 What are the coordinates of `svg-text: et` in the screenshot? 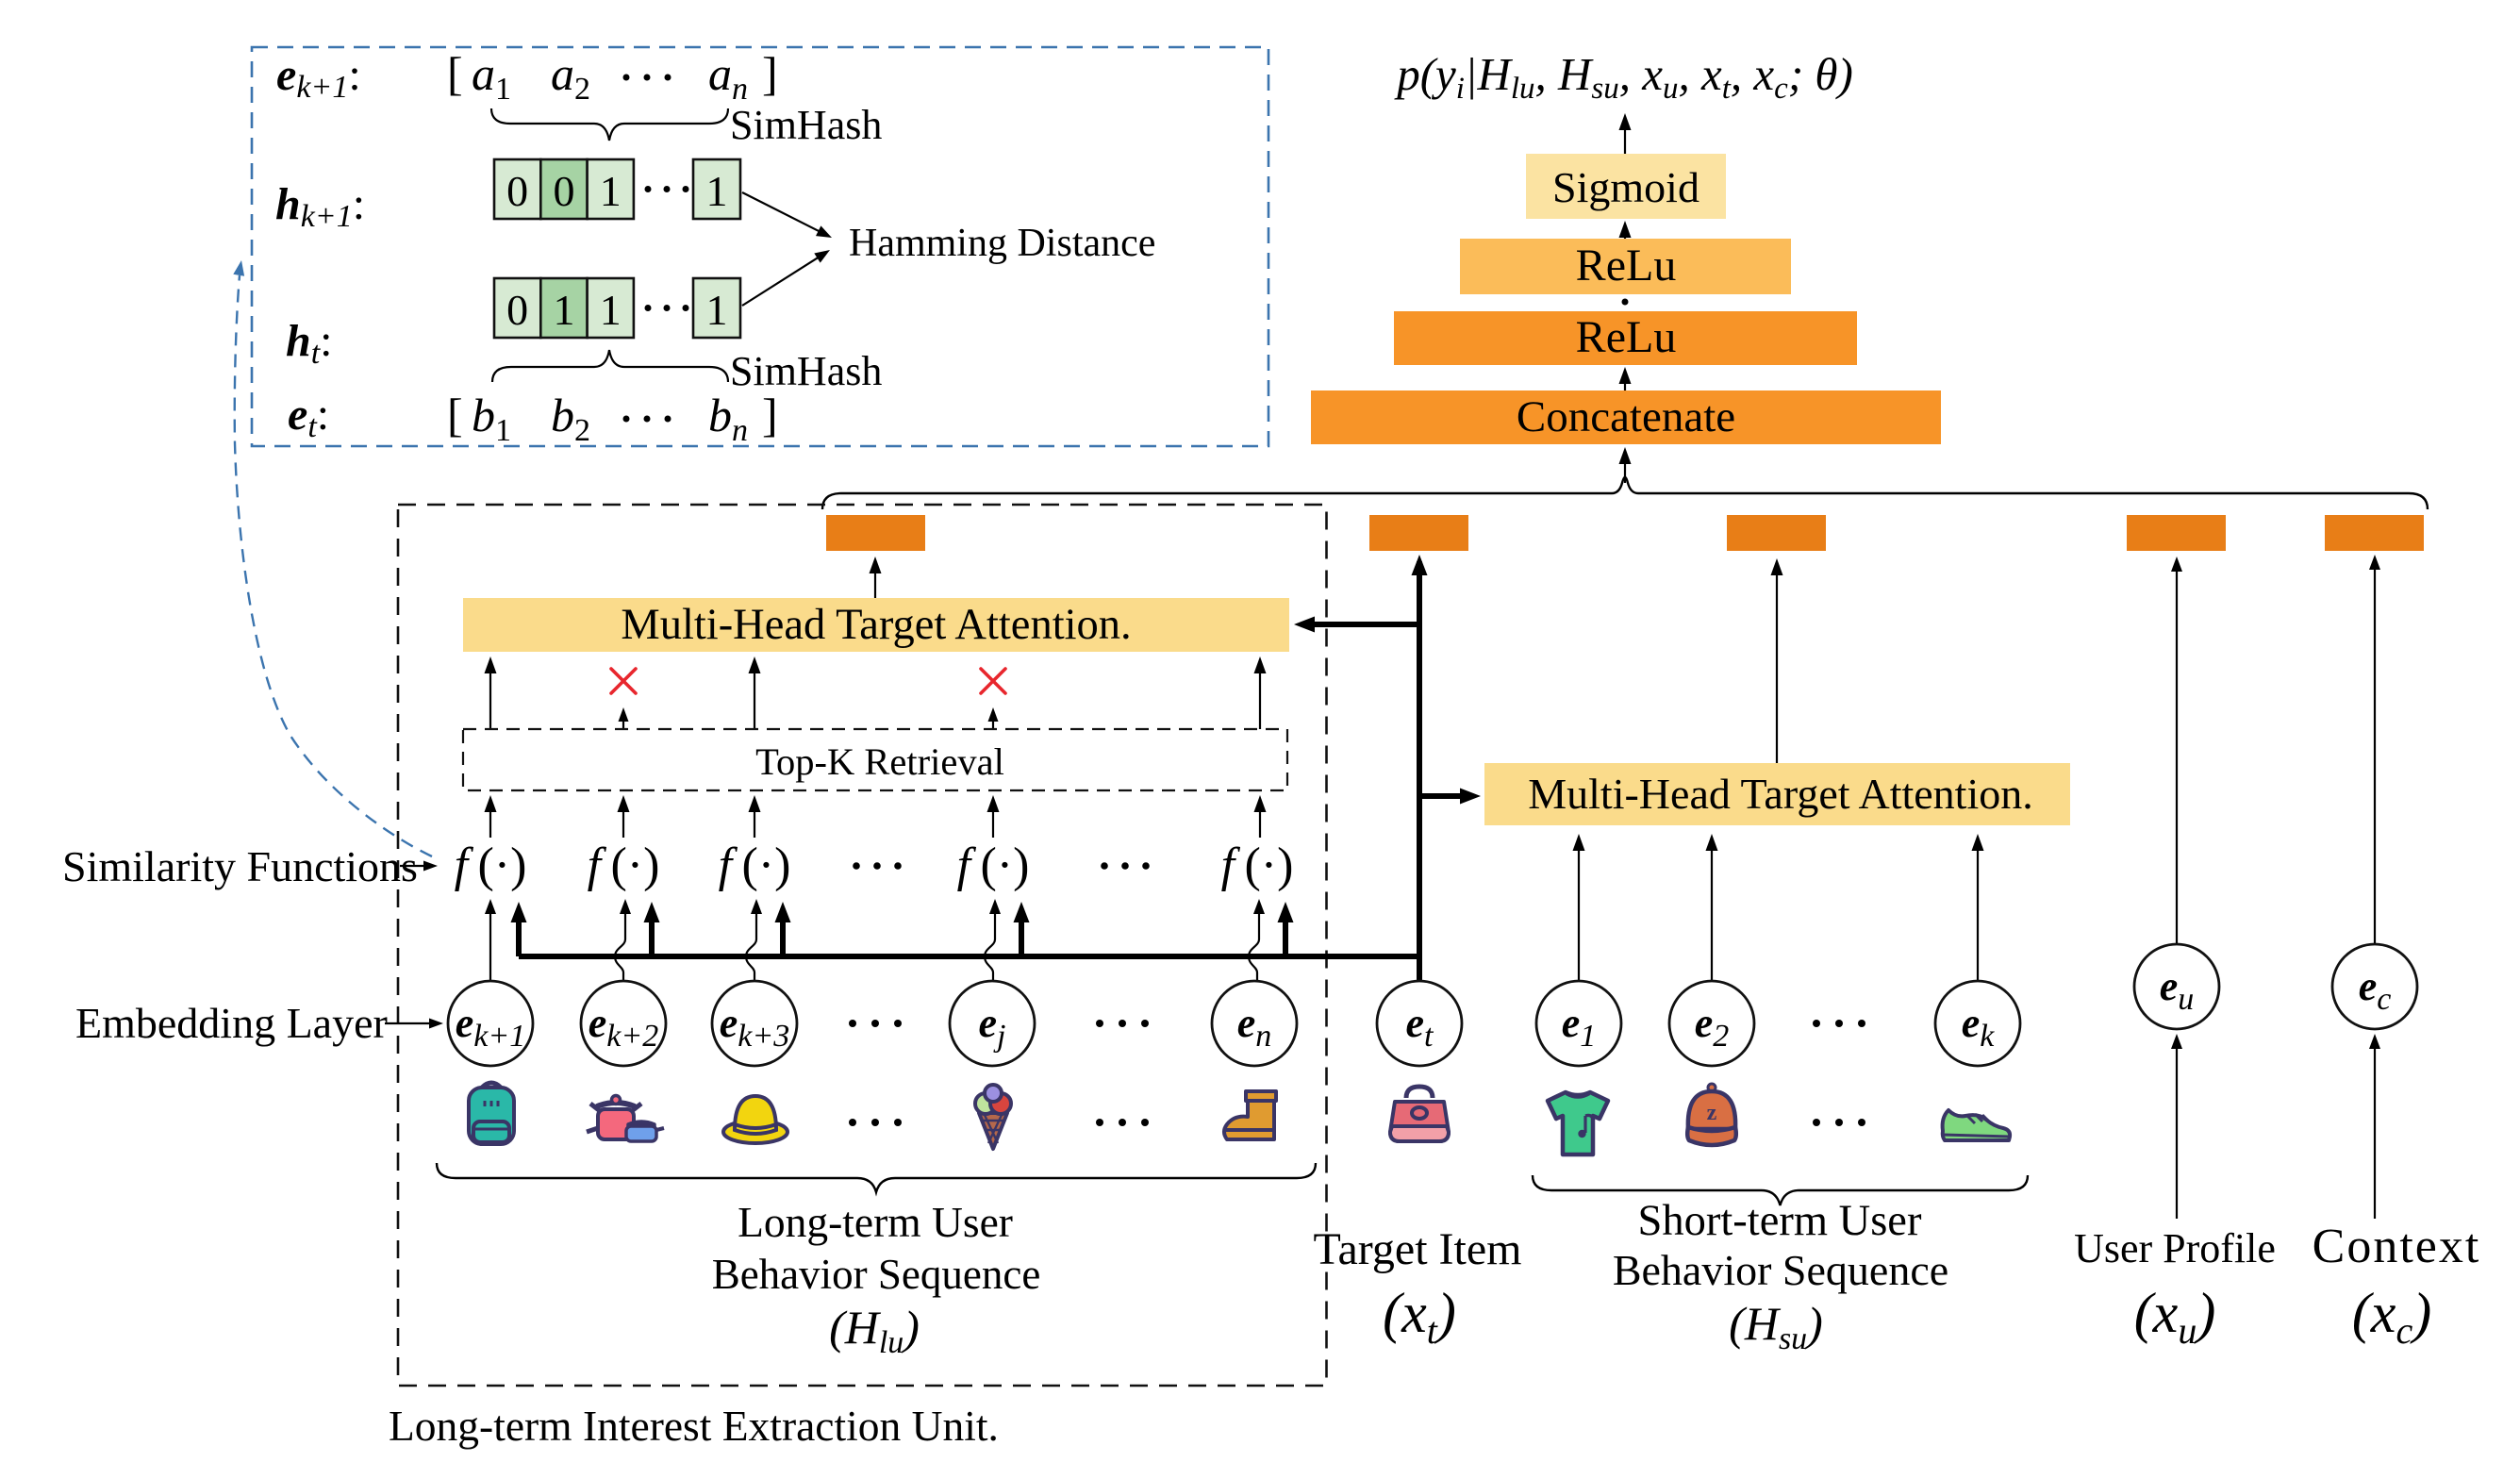 It's located at (1421, 1027).